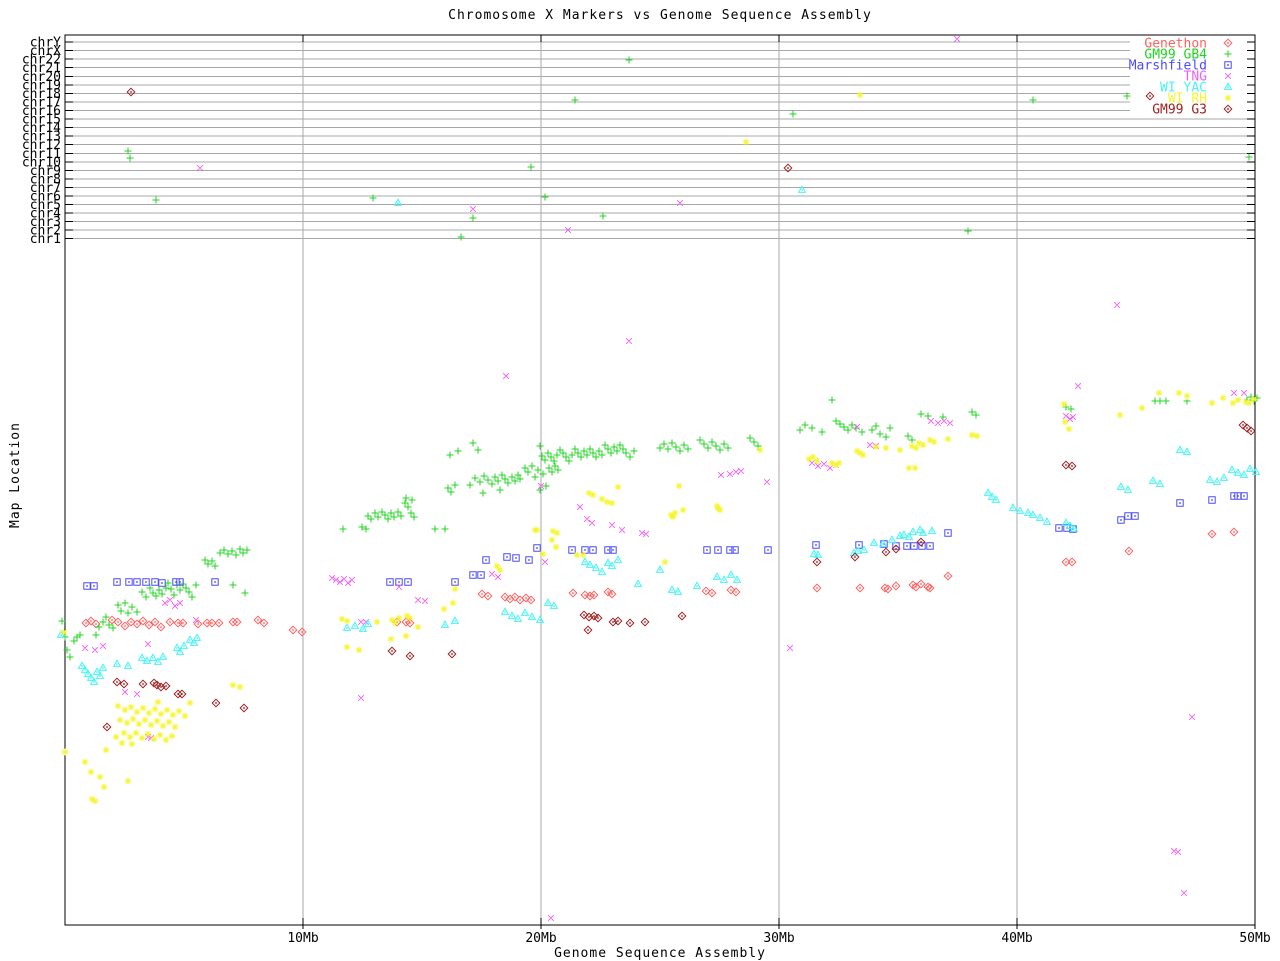 The width and height of the screenshot is (1280, 961). Describe the element at coordinates (1187, 99) in the screenshot. I see `legend-label: WI RH` at that location.